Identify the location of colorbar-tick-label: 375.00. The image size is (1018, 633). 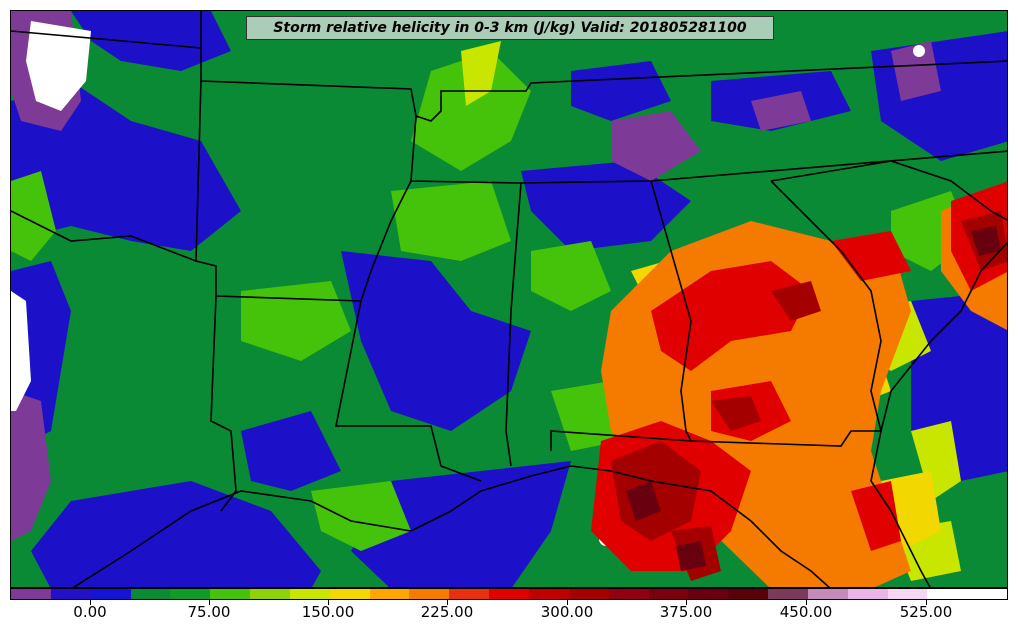
(686, 612).